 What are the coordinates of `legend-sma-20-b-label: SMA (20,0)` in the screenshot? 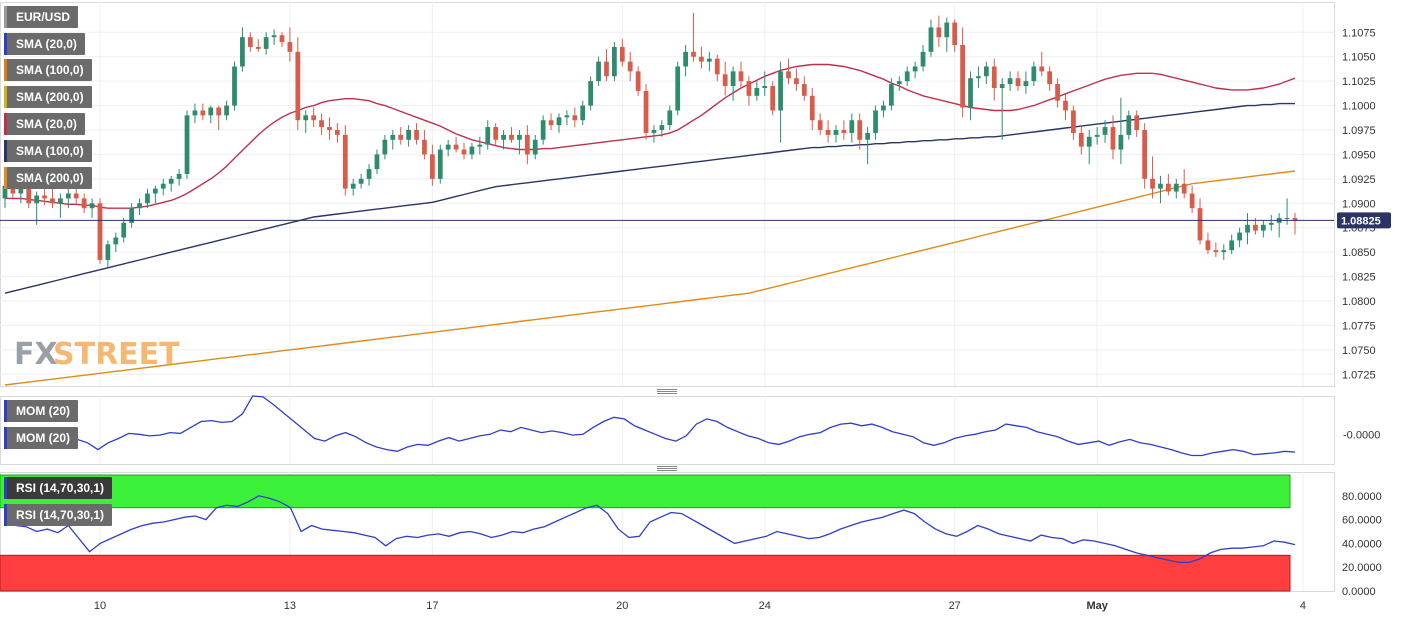 It's located at (46, 124).